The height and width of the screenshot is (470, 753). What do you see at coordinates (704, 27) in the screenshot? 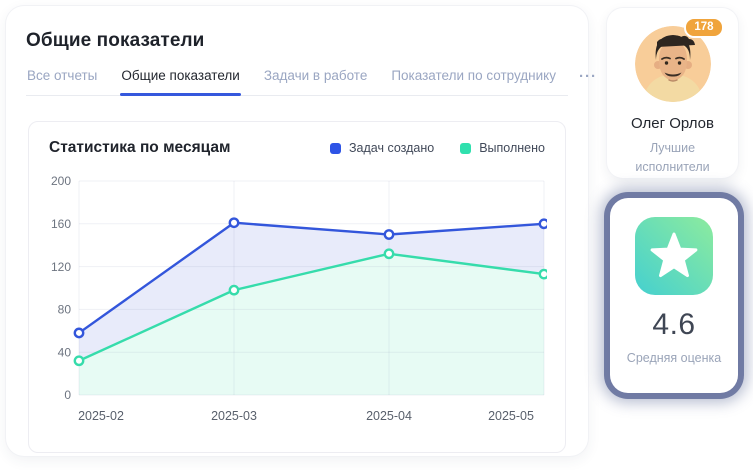
I see `task-count-badge: 178` at bounding box center [704, 27].